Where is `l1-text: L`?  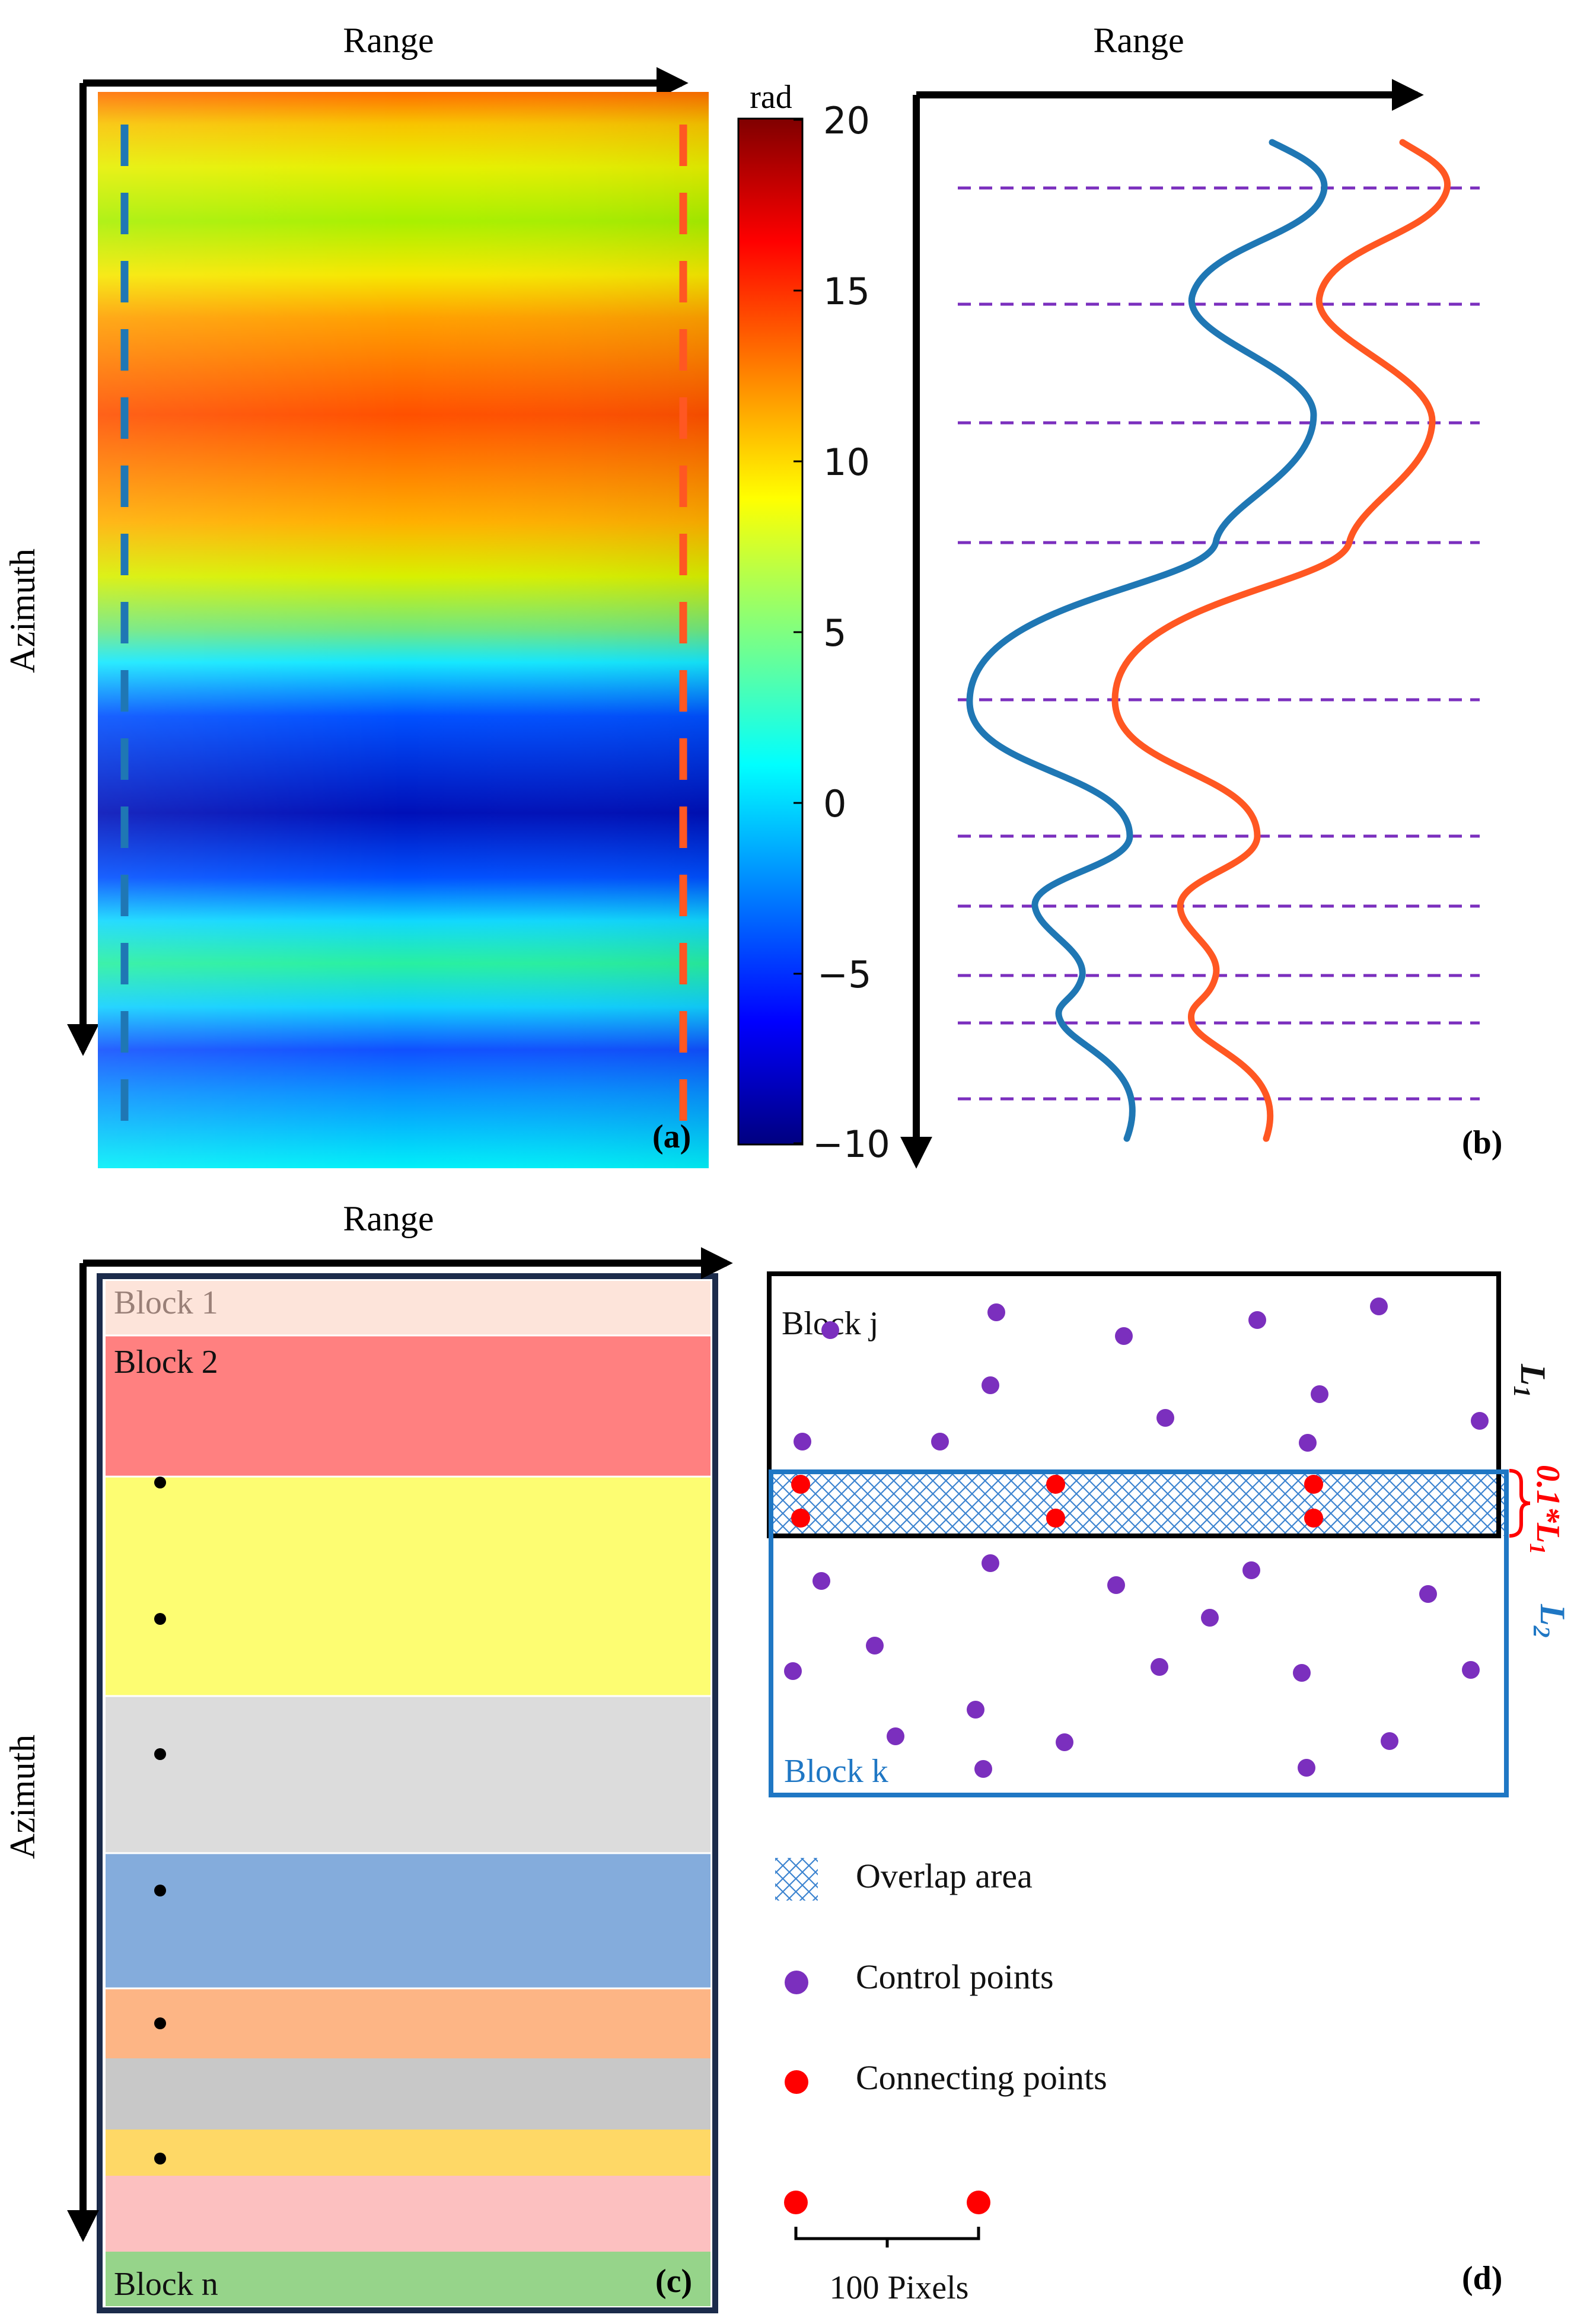
l1-text: L is located at coordinates (1533, 1374).